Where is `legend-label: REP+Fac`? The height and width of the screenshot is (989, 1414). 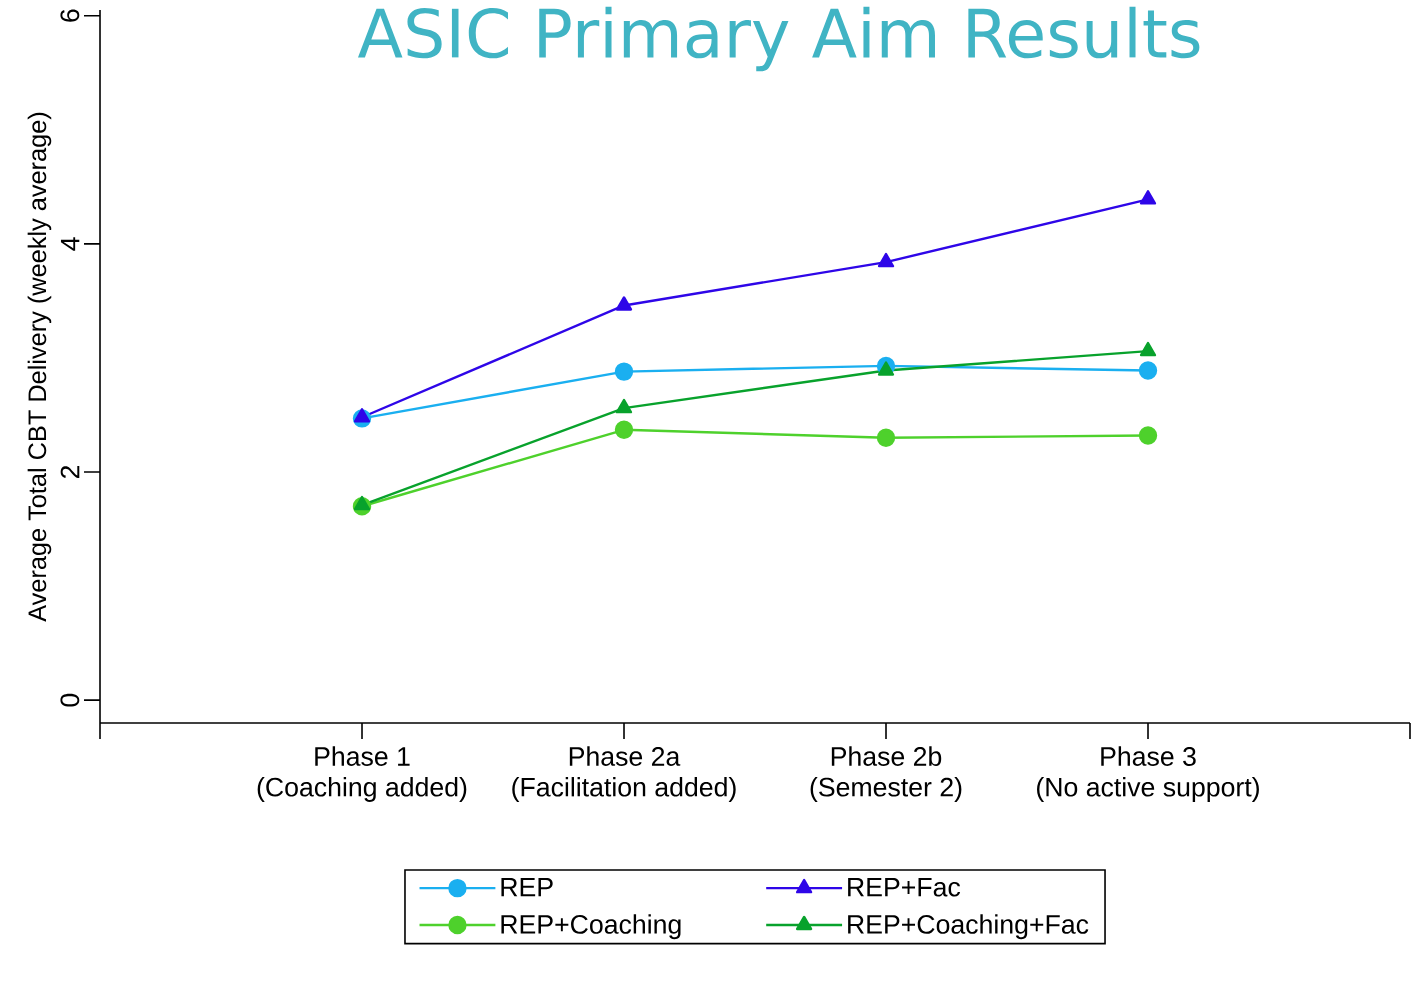 legend-label: REP+Fac is located at coordinates (904, 887).